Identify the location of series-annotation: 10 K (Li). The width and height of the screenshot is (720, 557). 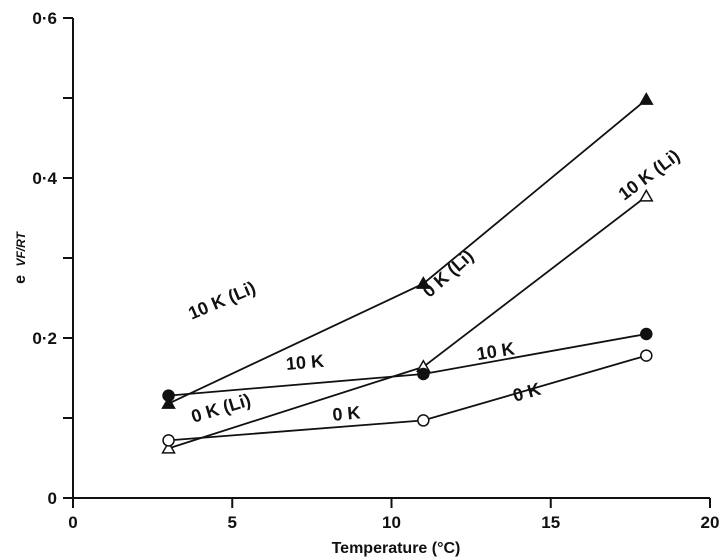
(221, 300).